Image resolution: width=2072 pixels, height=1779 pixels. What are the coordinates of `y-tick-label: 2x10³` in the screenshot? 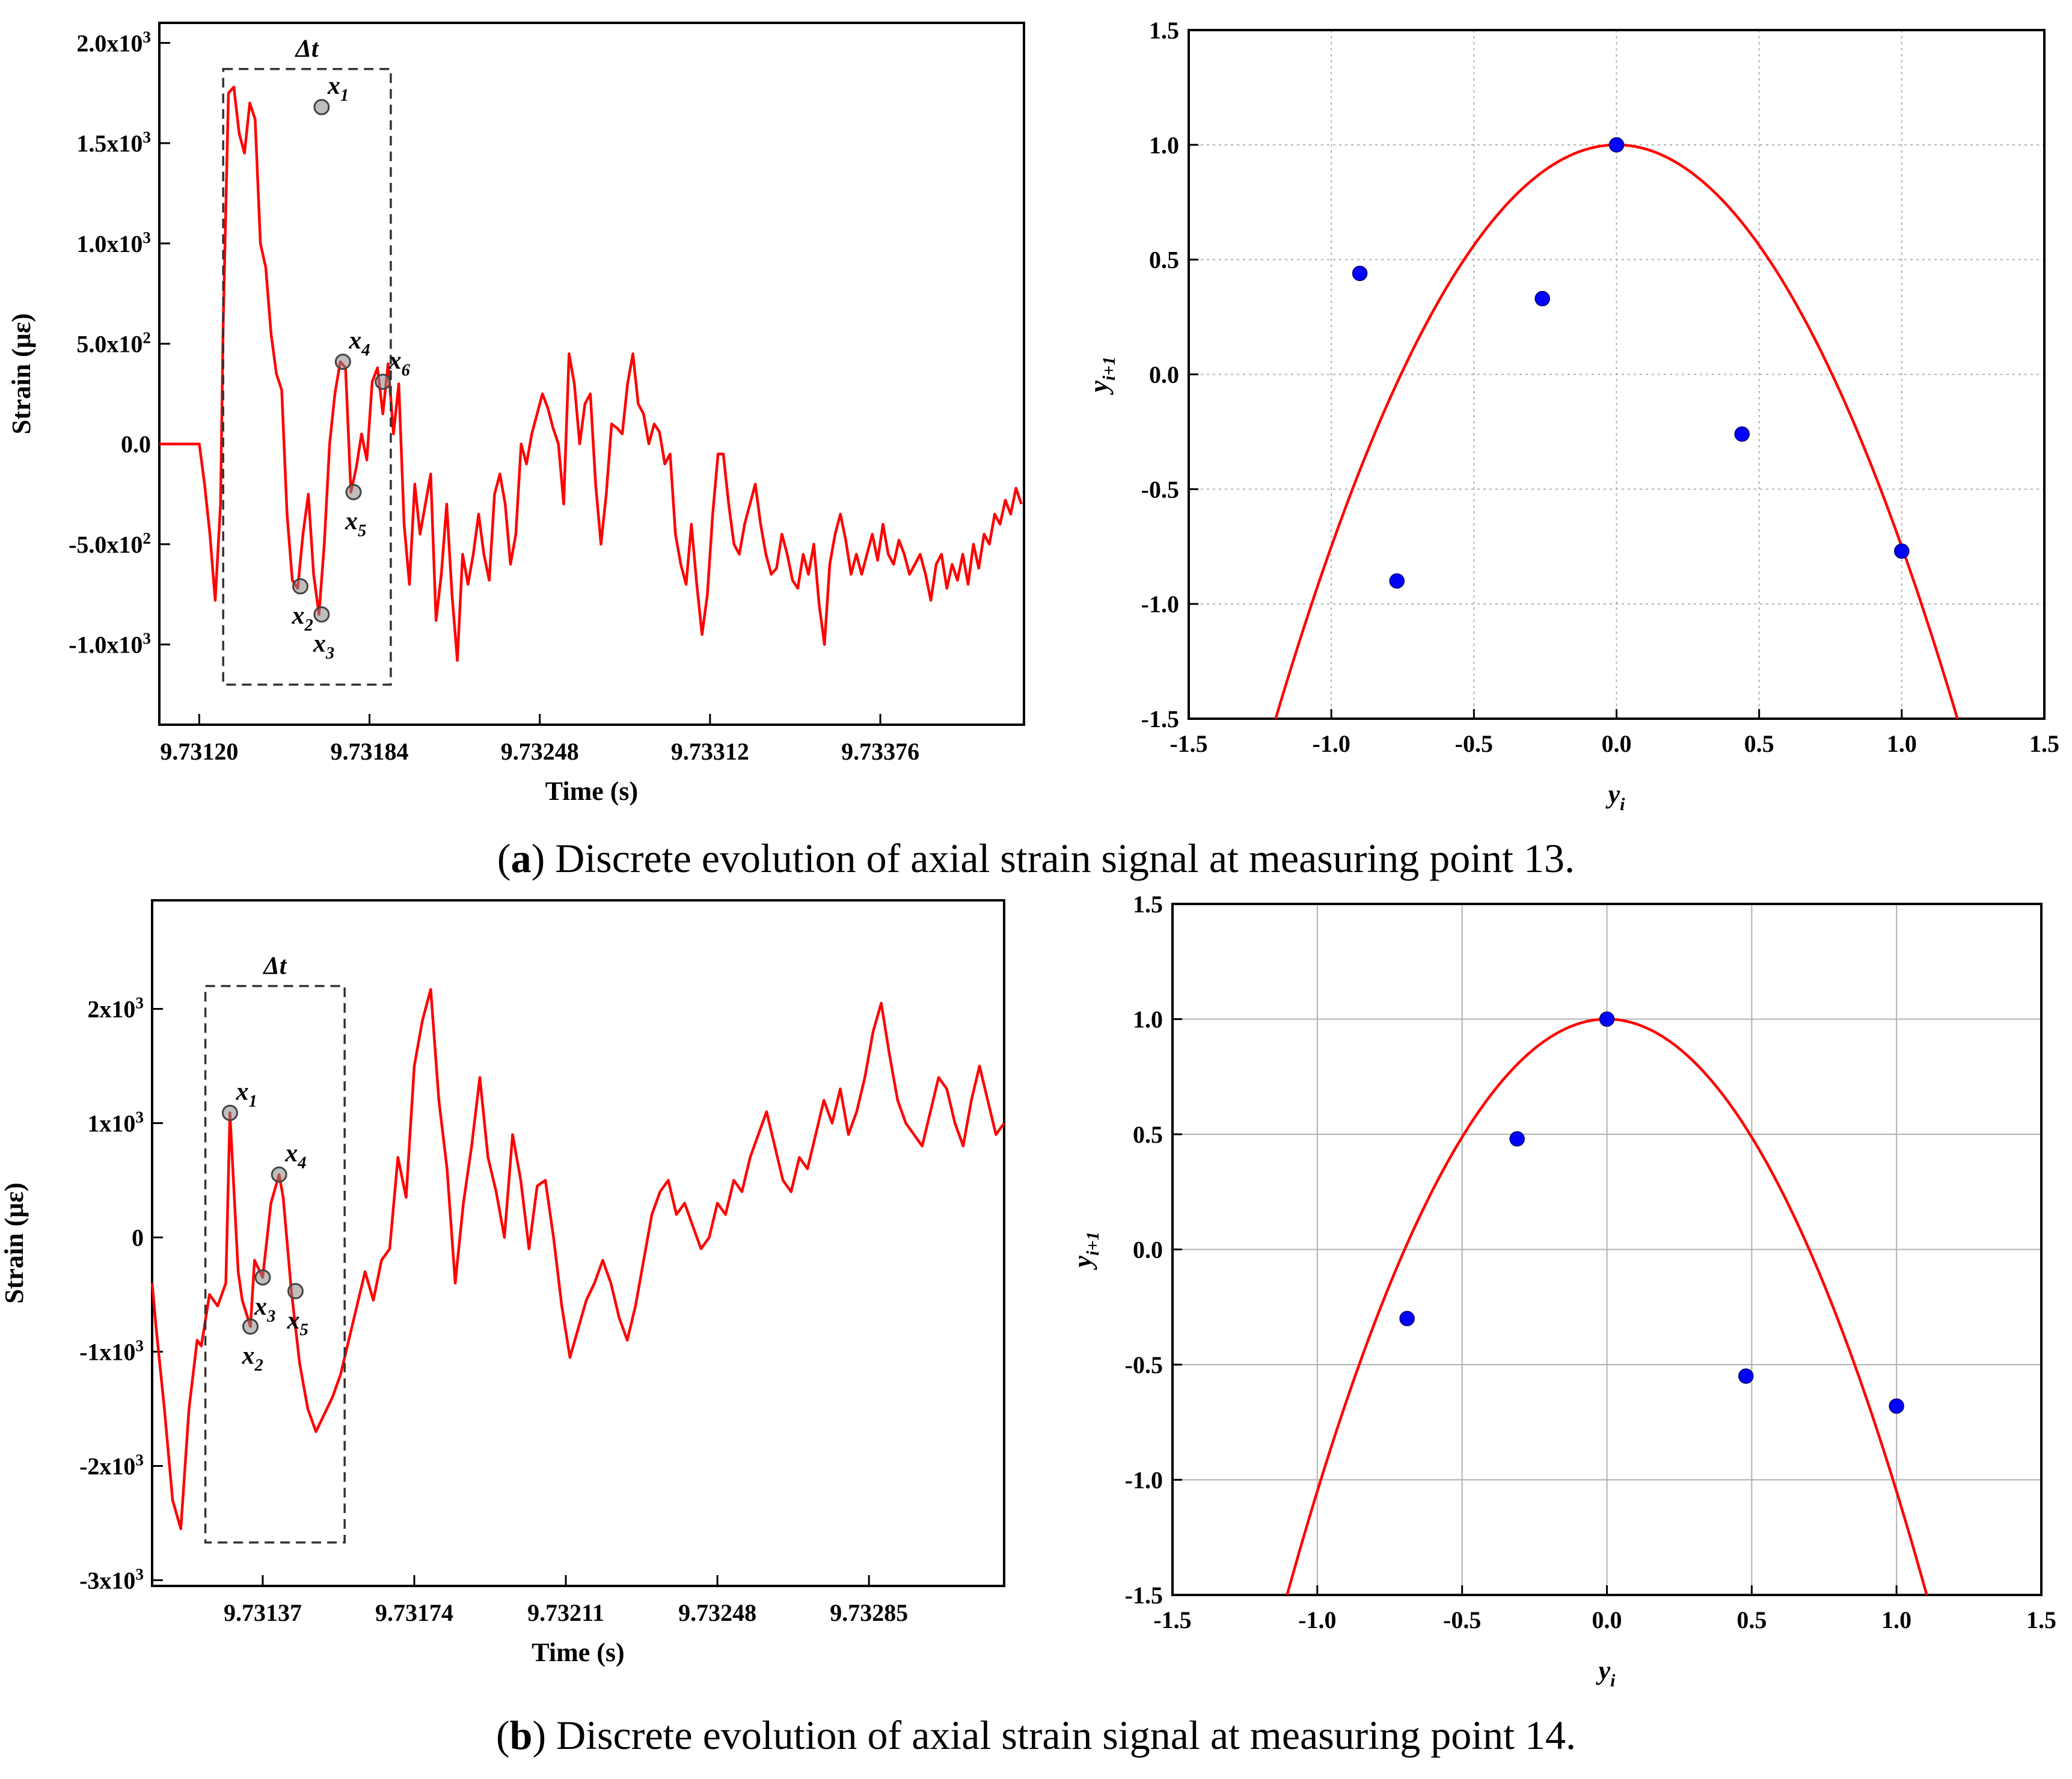 It's located at (115, 1008).